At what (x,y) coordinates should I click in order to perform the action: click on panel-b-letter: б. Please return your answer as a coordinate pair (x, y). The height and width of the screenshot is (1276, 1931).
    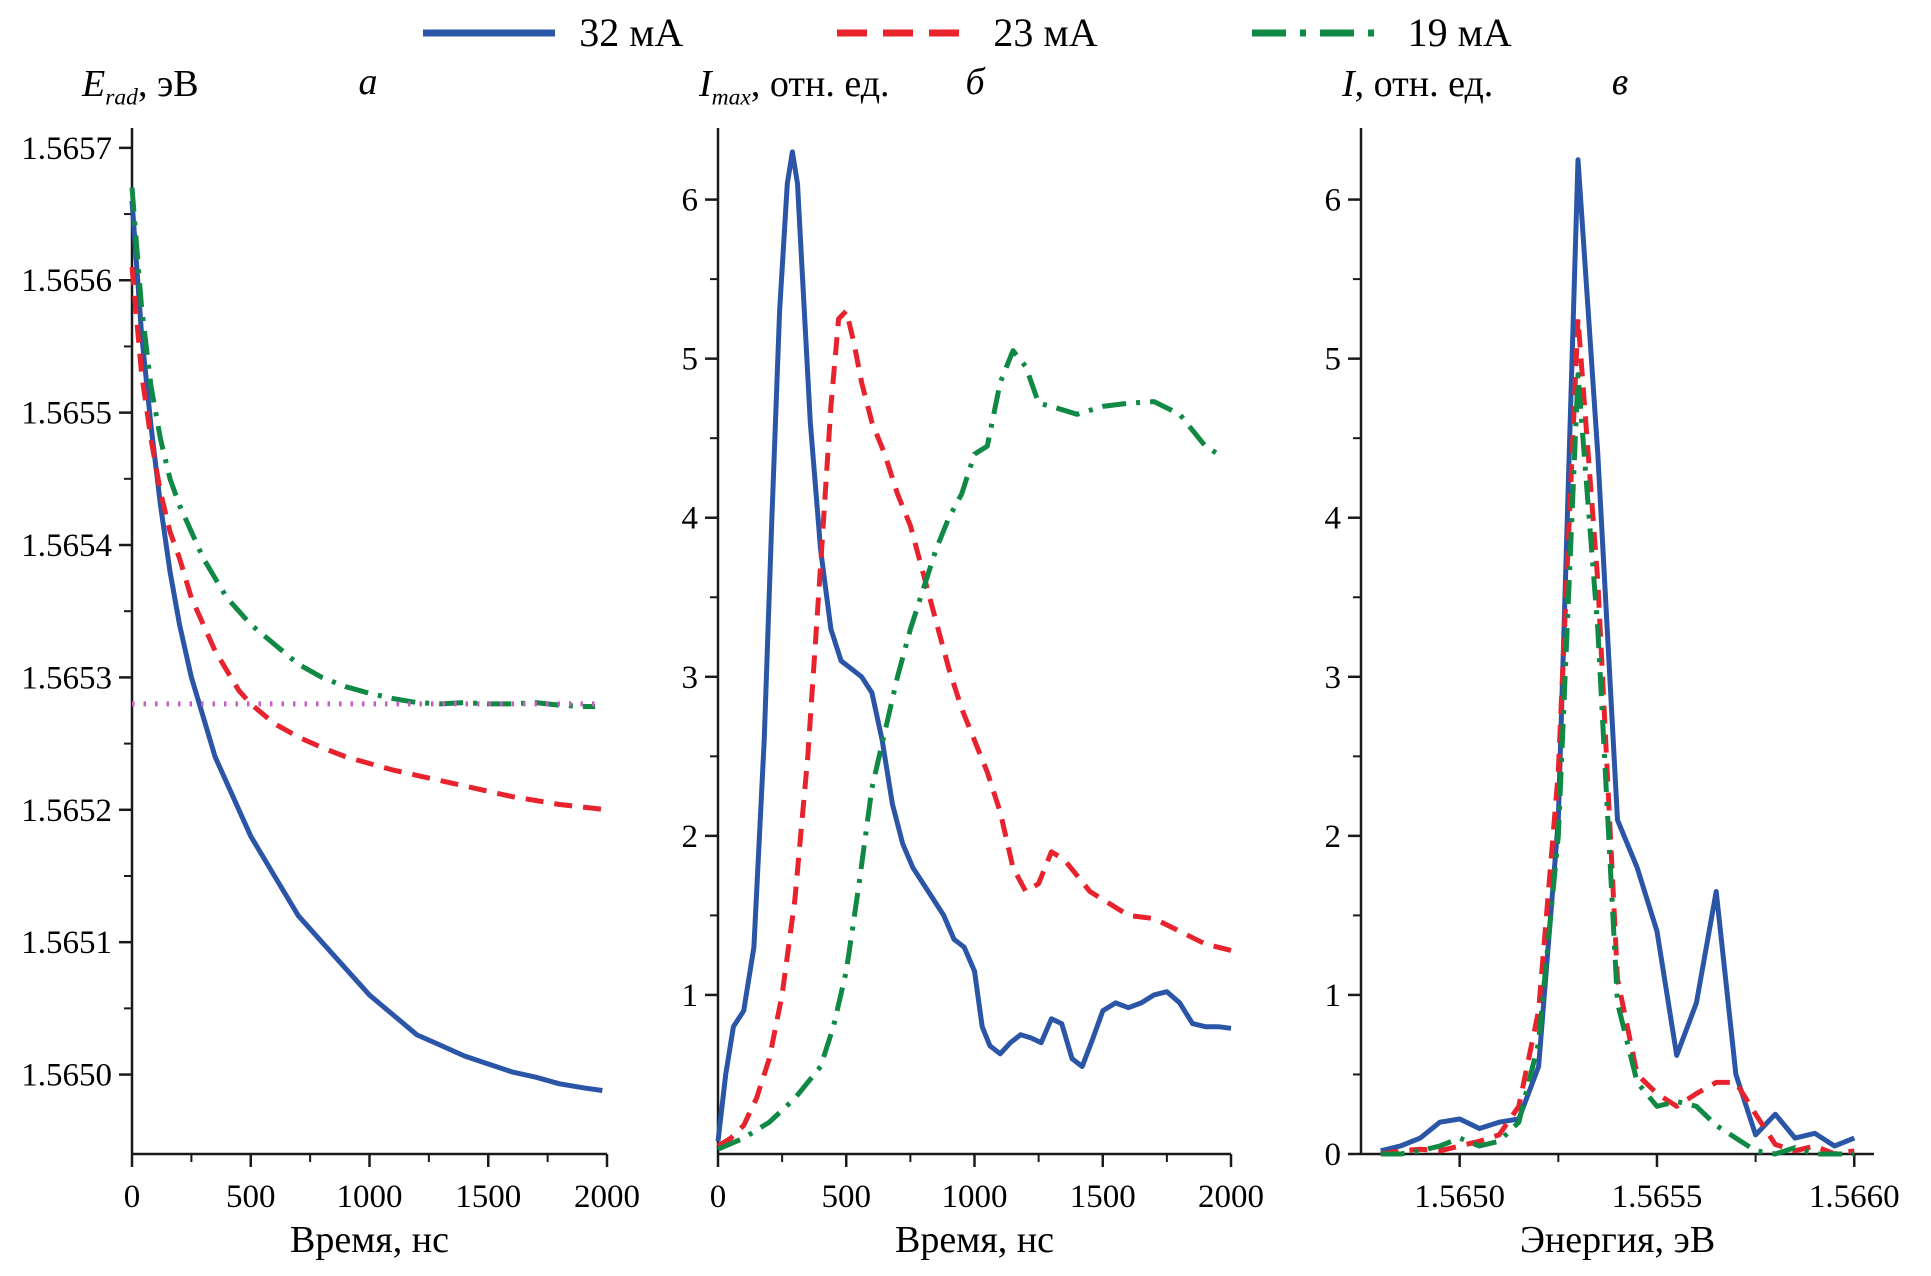
    Looking at the image, I should click on (975, 82).